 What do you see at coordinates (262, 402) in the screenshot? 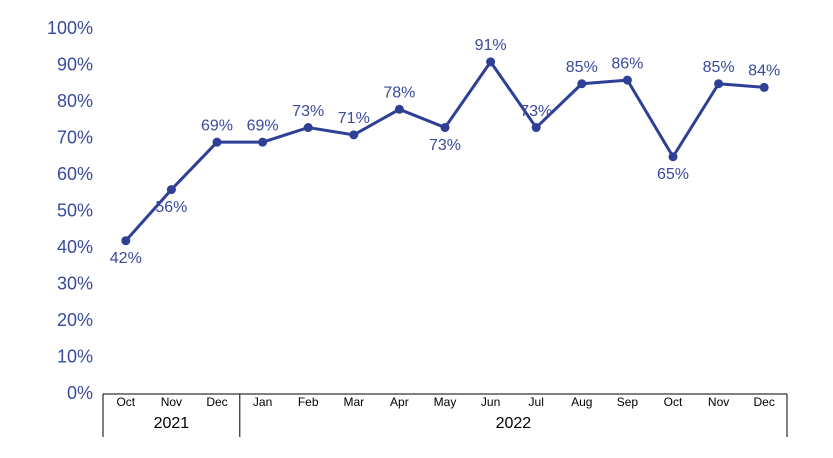
I see `x-tick-label: Jan` at bounding box center [262, 402].